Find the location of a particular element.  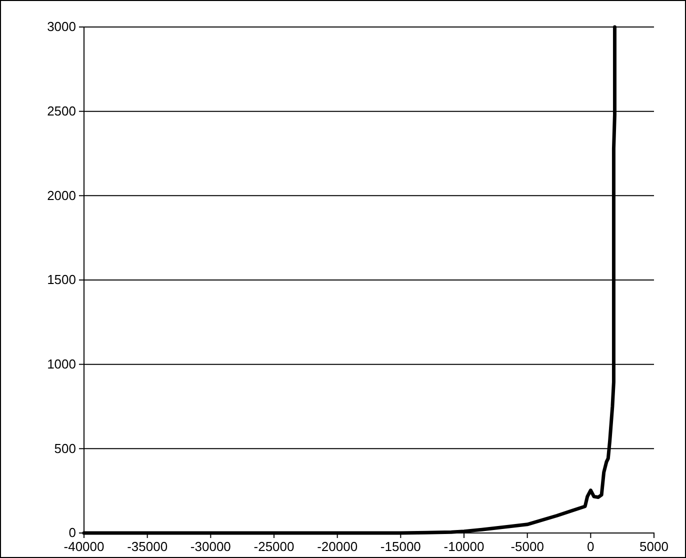

x-tick-label: -40000 is located at coordinates (84, 546).